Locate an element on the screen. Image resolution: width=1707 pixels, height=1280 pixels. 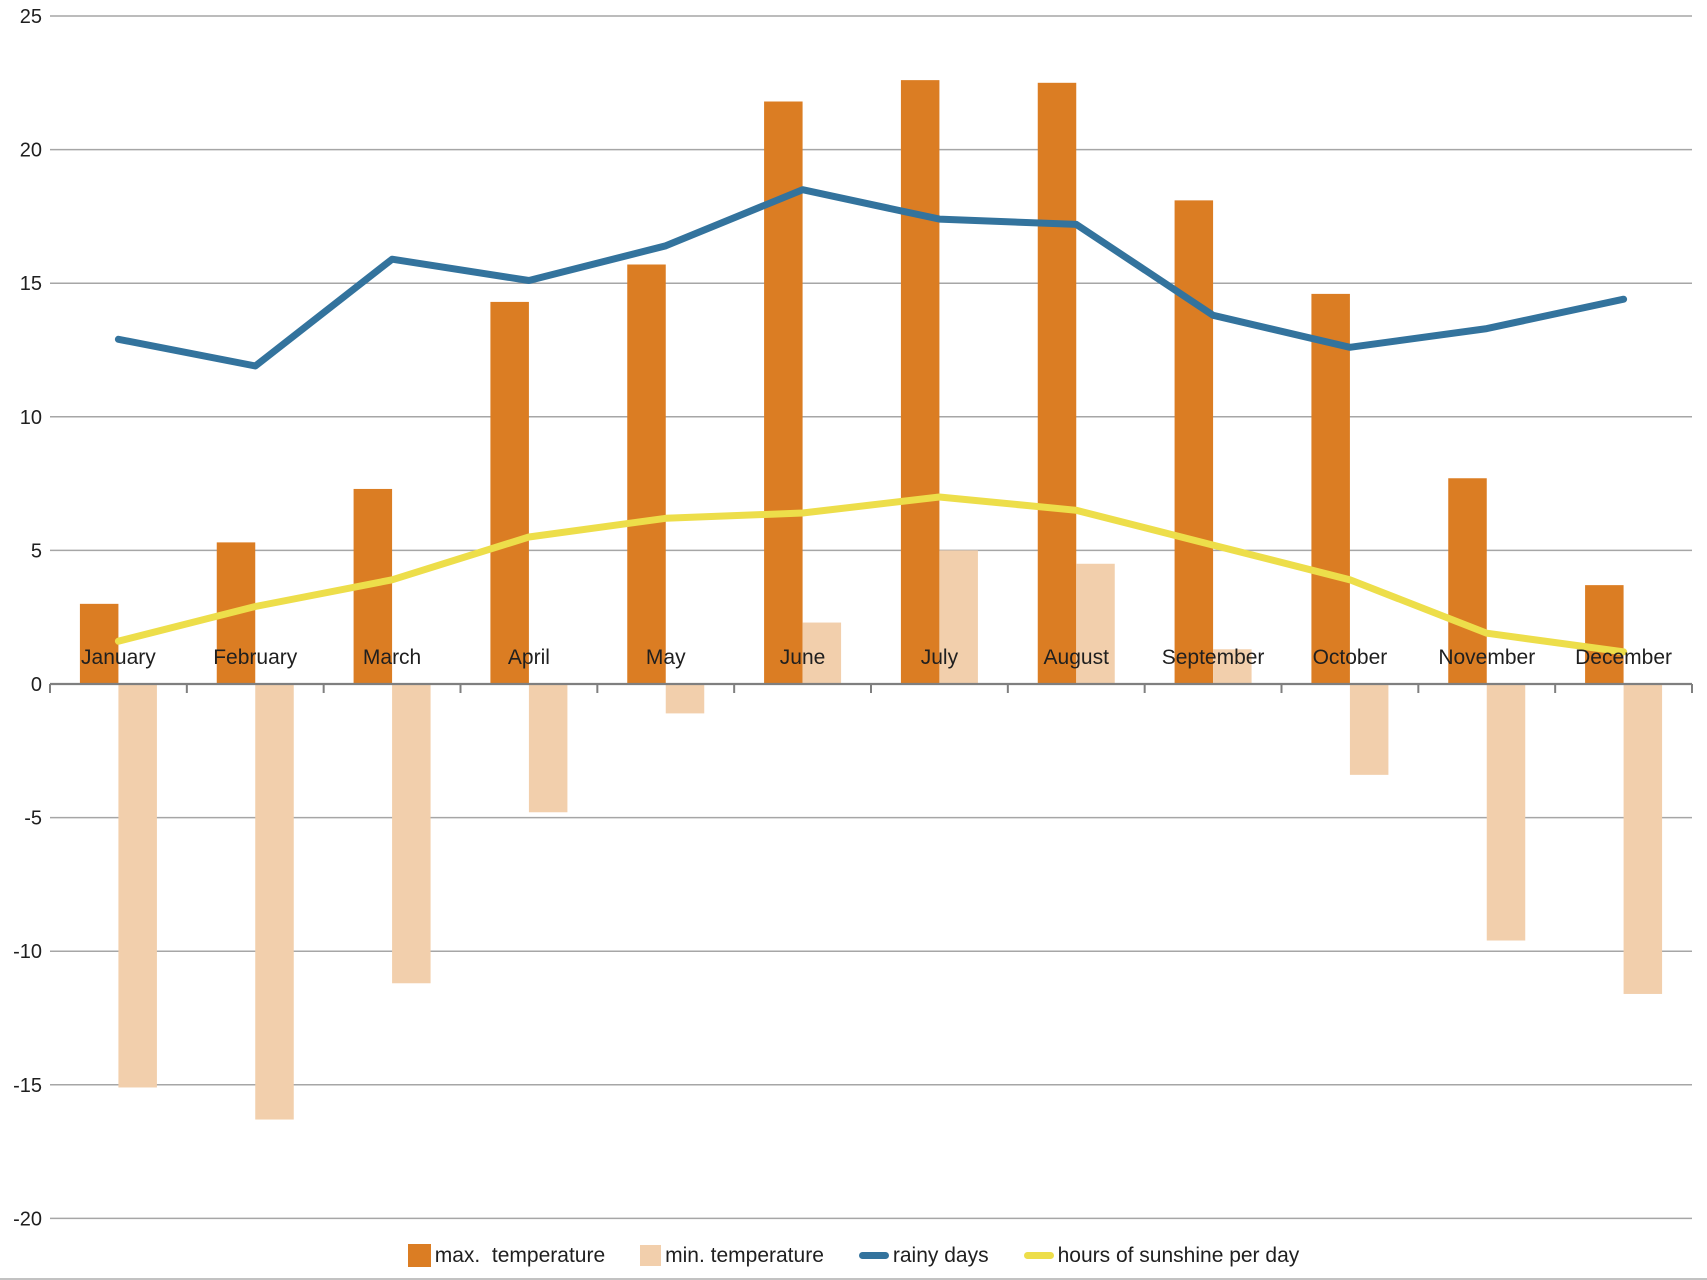
y-axis-label: 15 is located at coordinates (31, 284).